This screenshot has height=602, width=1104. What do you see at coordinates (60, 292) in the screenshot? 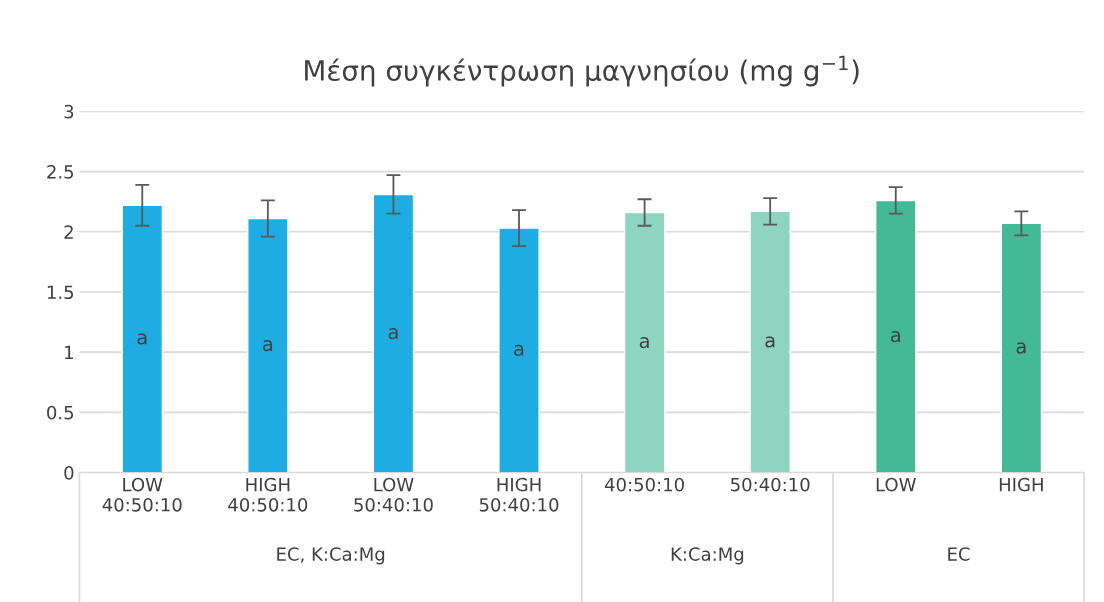
I see `y-tick-label: 1.5` at bounding box center [60, 292].